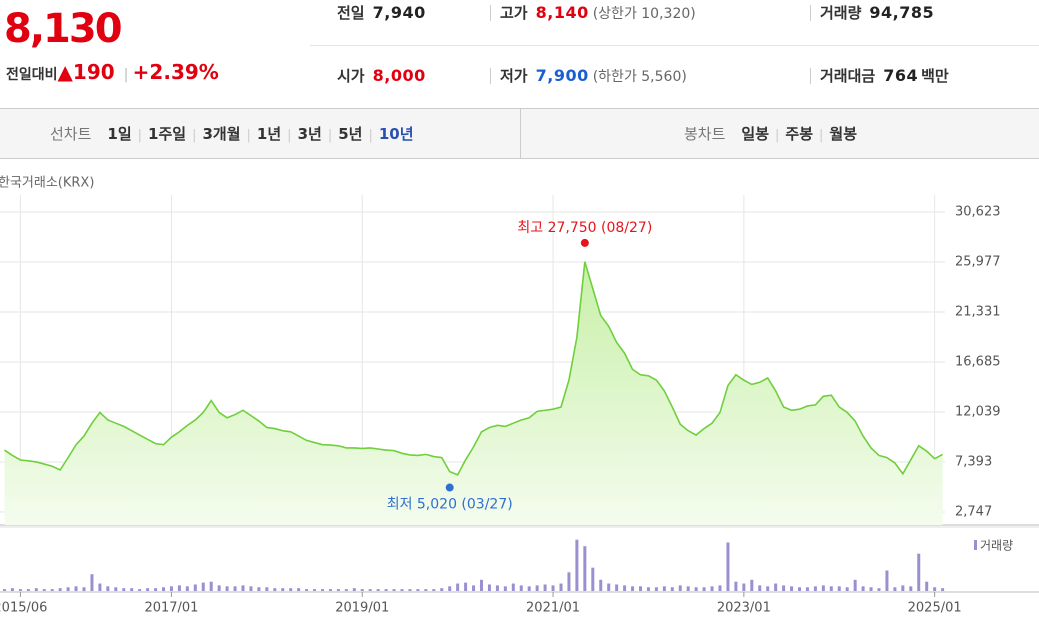 The height and width of the screenshot is (636, 1039). What do you see at coordinates (973, 462) in the screenshot?
I see `y-tick-label: 7,393` at bounding box center [973, 462].